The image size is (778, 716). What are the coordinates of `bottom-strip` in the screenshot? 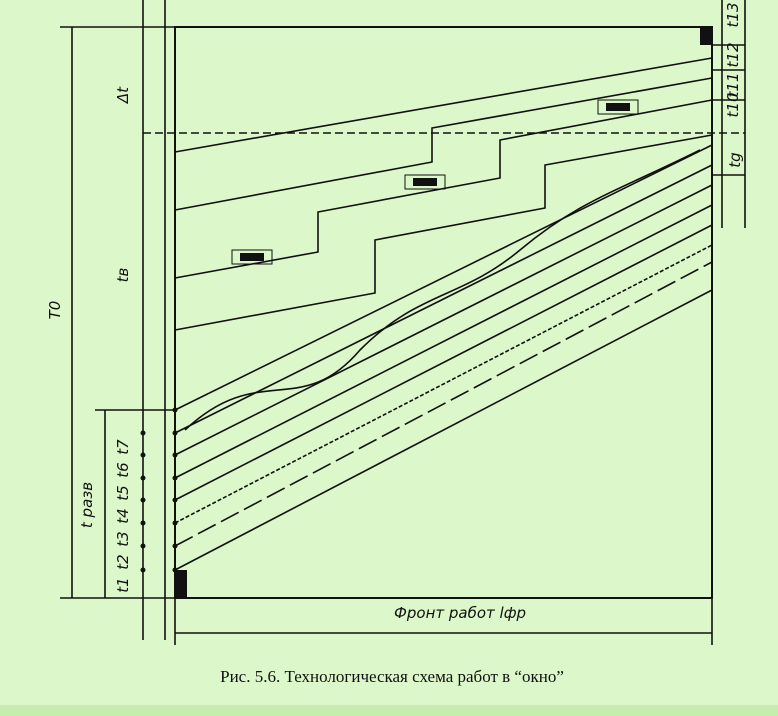 It's located at (389, 710).